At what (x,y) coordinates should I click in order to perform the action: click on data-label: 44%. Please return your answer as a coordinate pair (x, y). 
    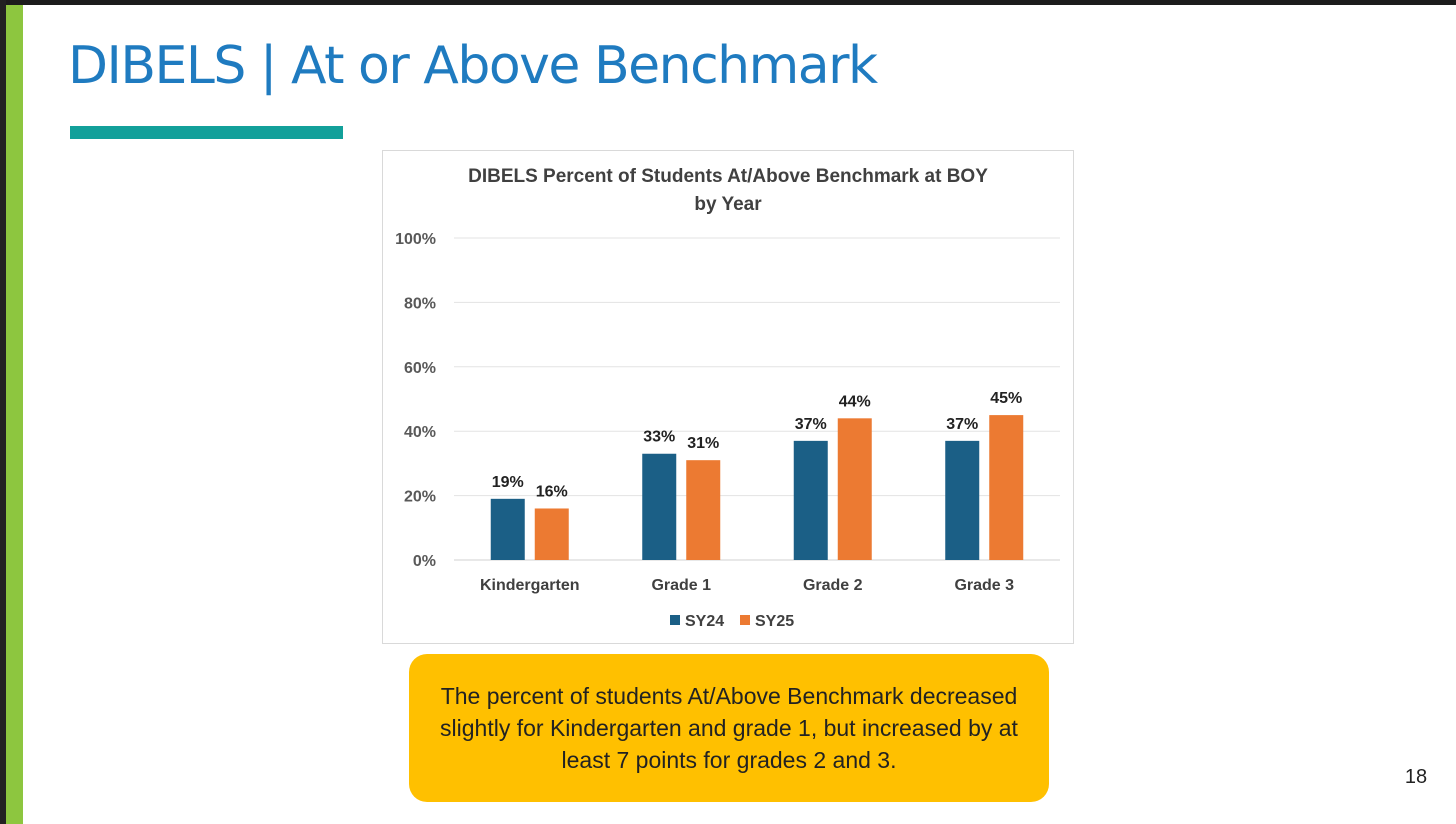
    Looking at the image, I should click on (855, 401).